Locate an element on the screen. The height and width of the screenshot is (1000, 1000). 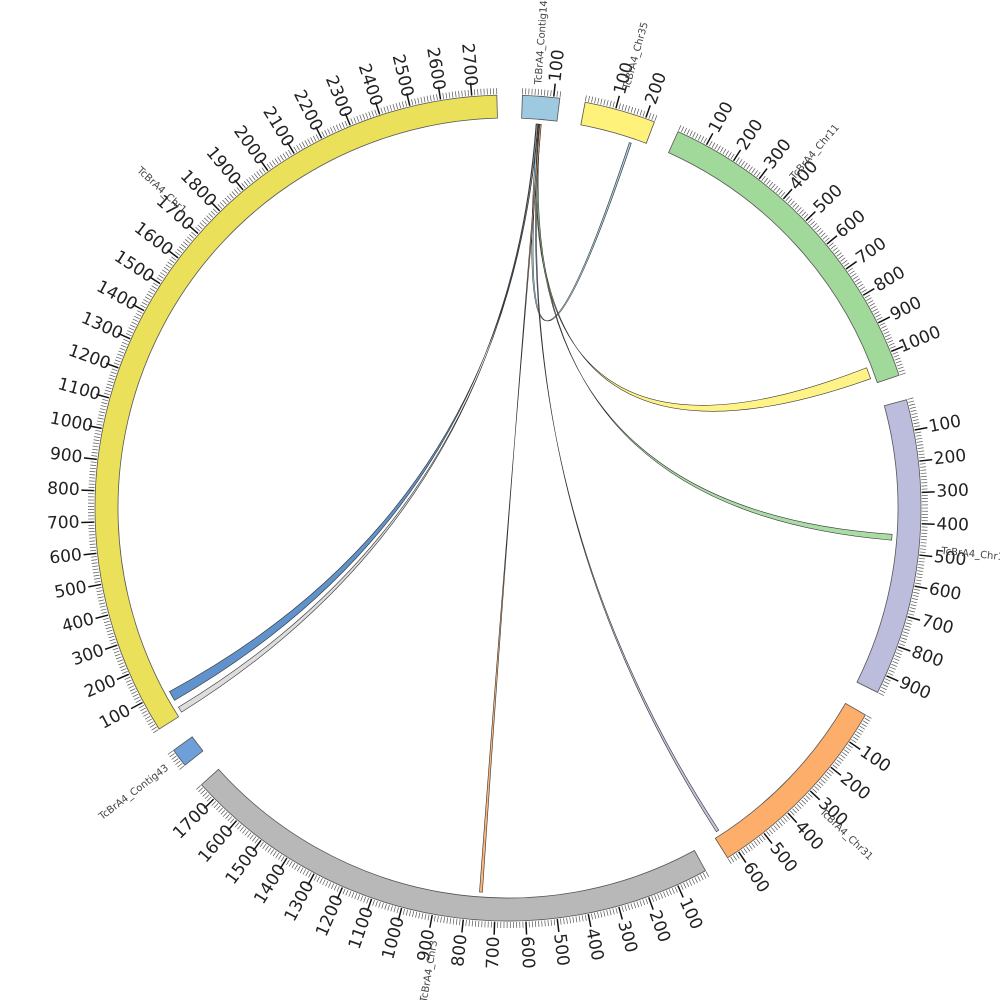
tick-label: 1400 is located at coordinates (117, 296).